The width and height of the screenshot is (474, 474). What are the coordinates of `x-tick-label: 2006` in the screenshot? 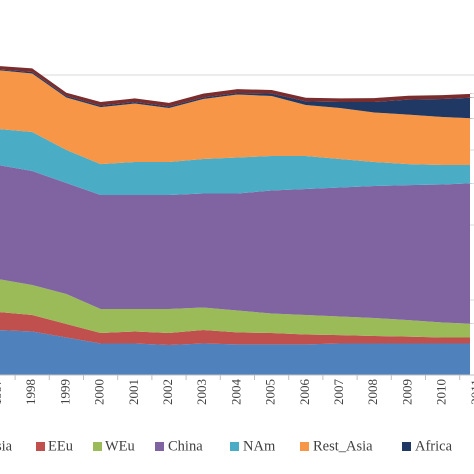 It's located at (304, 392).